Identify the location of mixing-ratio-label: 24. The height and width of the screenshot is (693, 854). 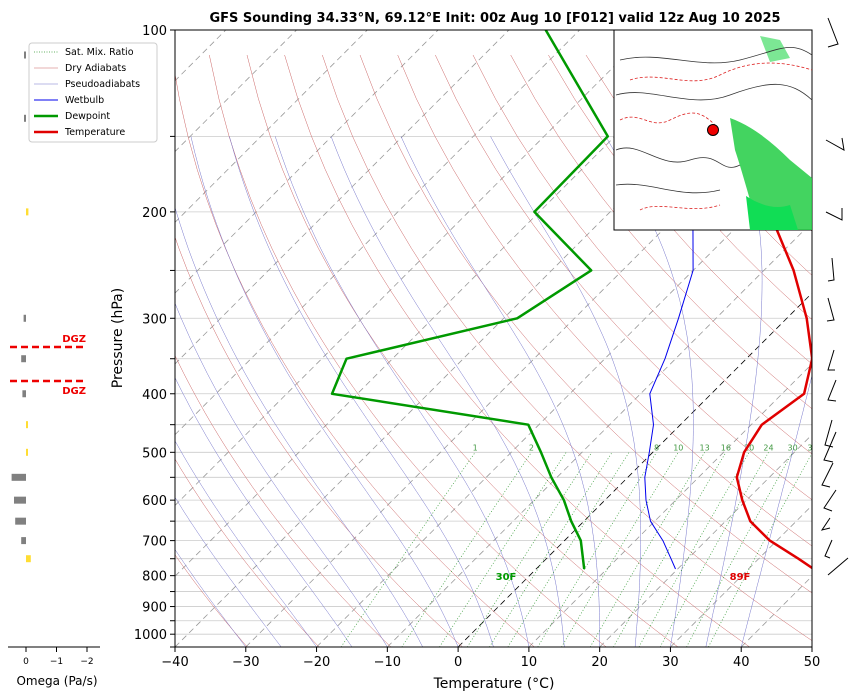
(768, 447).